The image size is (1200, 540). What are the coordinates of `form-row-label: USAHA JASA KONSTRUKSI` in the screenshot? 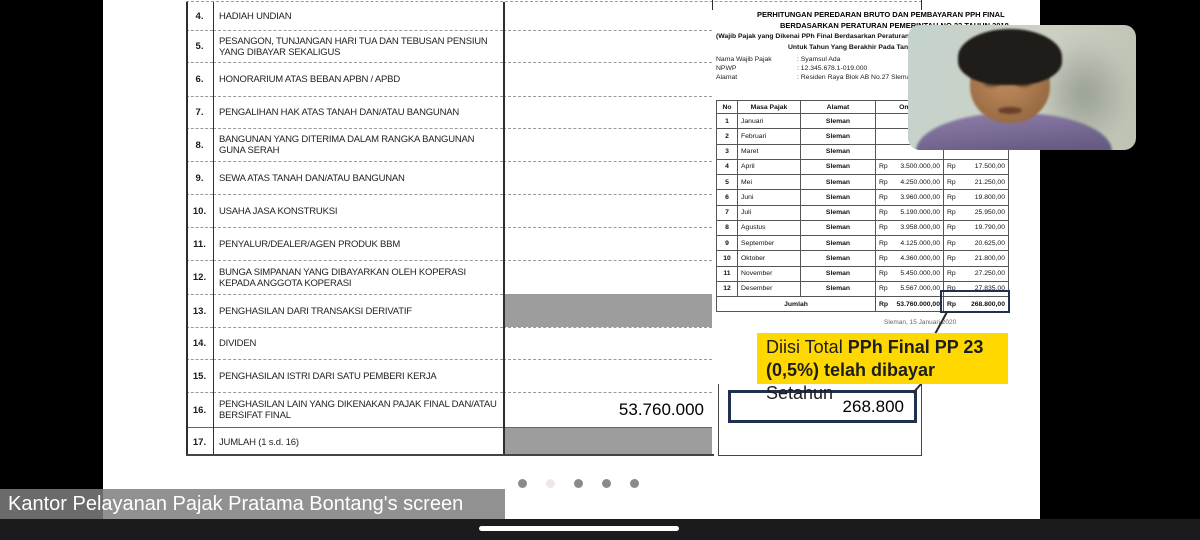 It's located at (358, 210).